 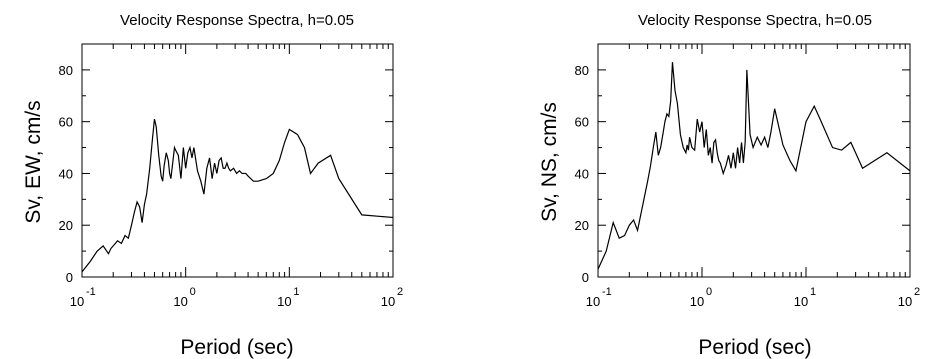 I want to click on y-axis-label: Sv, EW, cm/s, so click(x=33, y=161).